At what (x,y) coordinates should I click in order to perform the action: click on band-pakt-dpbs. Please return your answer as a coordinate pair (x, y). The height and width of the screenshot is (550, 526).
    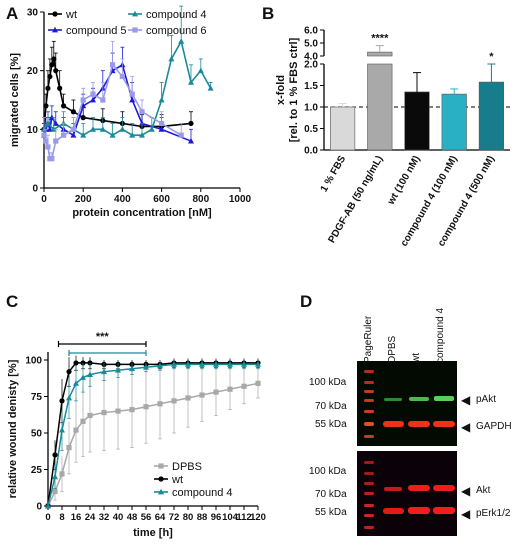
    Looking at the image, I should click on (393, 399).